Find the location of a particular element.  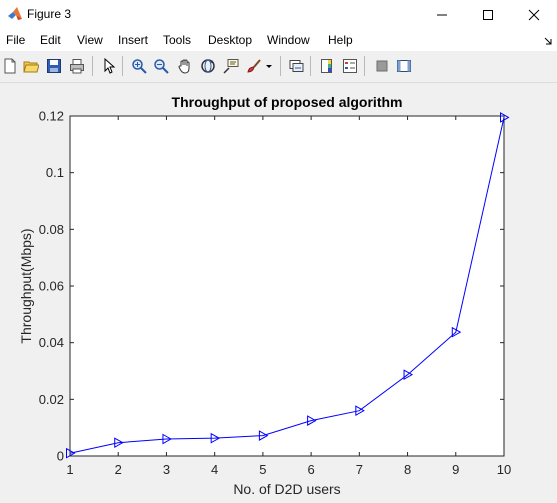

y-tick-label: 0.08 is located at coordinates (51, 229).